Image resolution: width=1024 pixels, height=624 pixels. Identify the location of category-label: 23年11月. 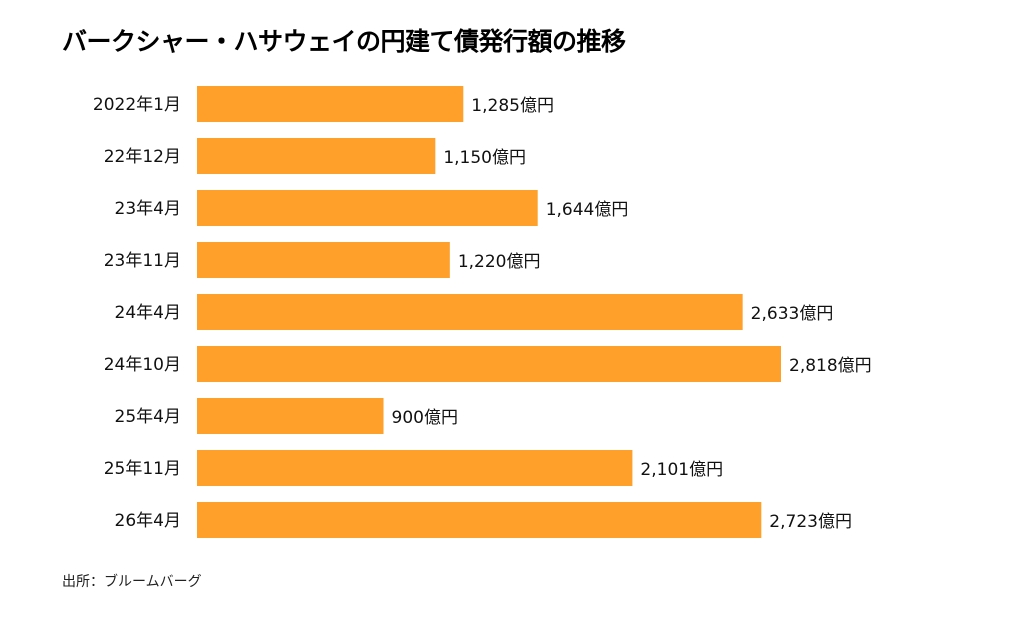
(142, 261).